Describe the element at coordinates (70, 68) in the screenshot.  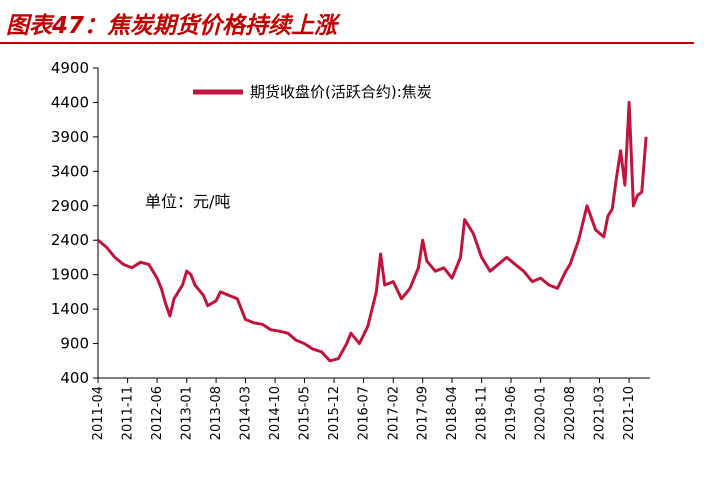
I see `y-tick-label: 4900` at that location.